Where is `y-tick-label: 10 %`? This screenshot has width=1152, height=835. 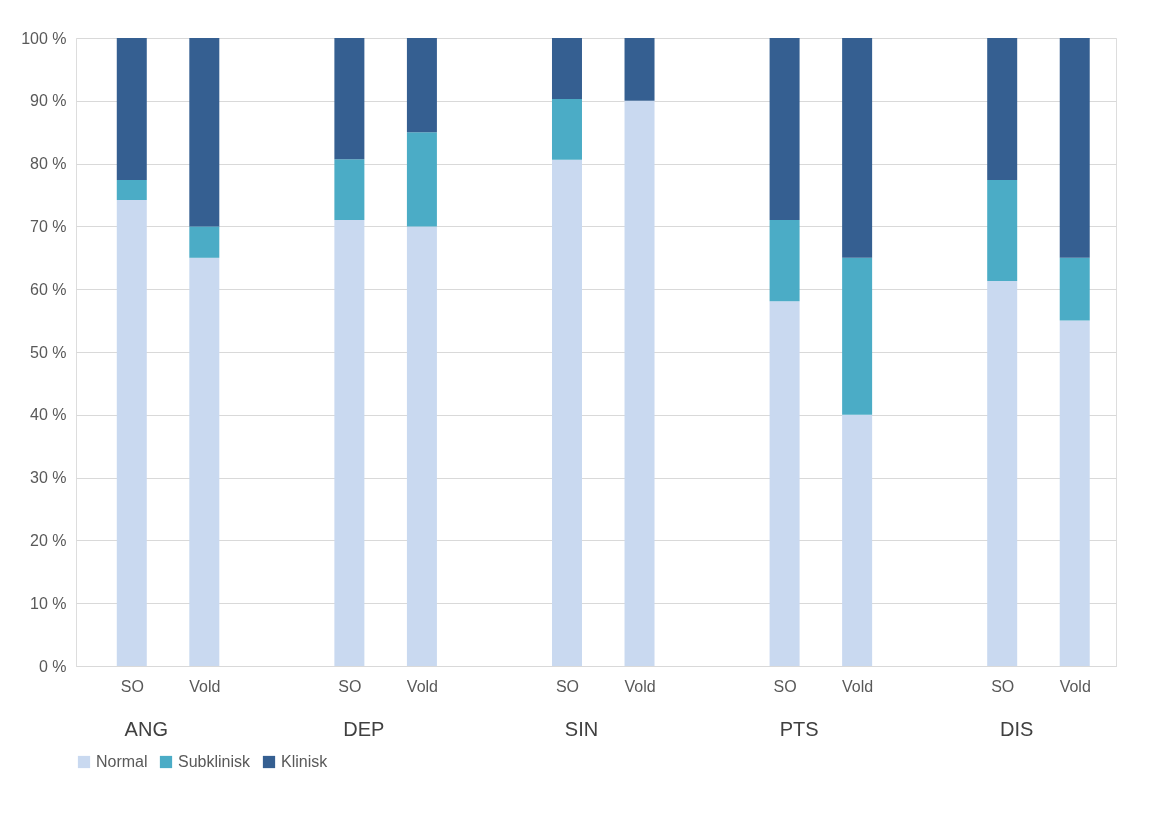
y-tick-label: 10 % is located at coordinates (48, 603).